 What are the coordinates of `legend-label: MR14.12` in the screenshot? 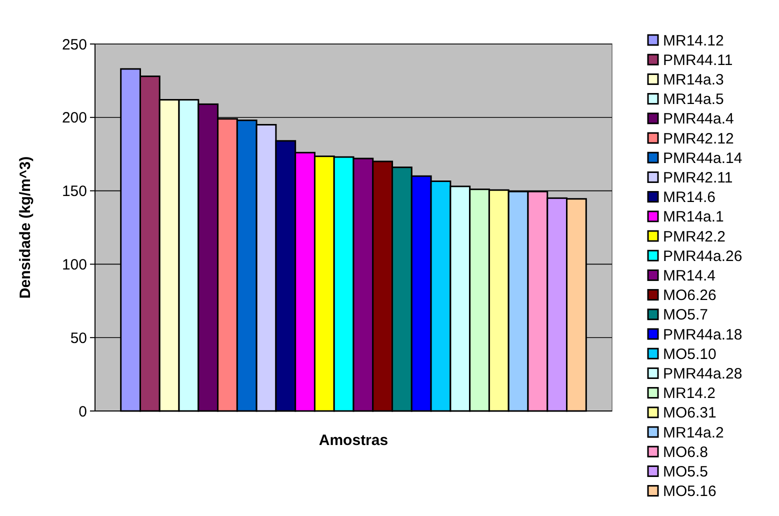 It's located at (693, 41).